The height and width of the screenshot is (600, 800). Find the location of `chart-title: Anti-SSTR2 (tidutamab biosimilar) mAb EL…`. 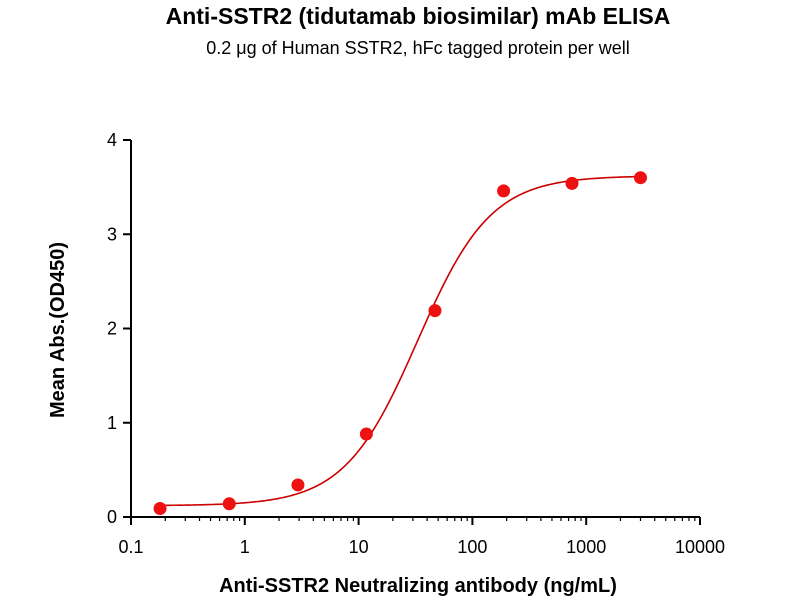

chart-title: Anti-SSTR2 (tidutamab biosimilar) mAb EL… is located at coordinates (418, 16).